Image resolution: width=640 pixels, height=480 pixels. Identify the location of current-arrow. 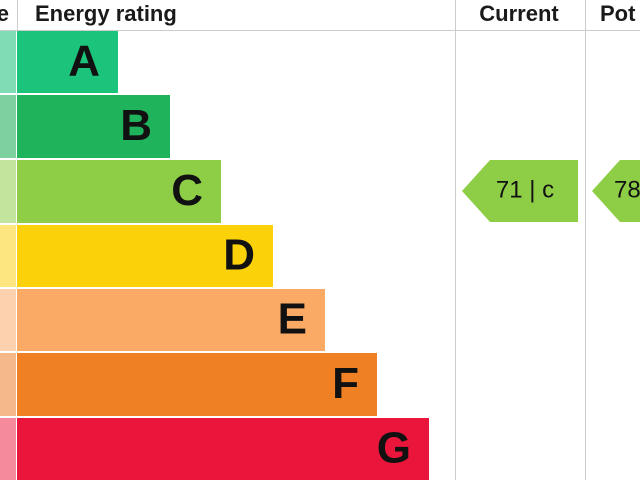
(520, 191).